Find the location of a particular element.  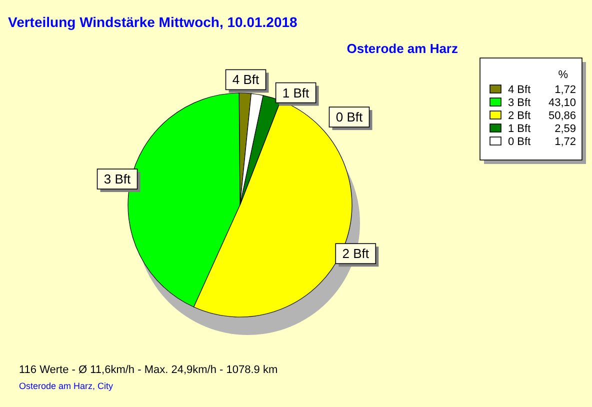

legend-label: 3 Bft is located at coordinates (519, 103).